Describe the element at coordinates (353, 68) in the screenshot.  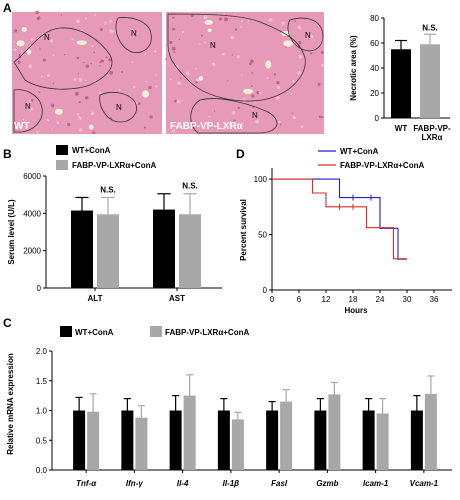
I see `y-axis-label: Necrotic area (%)` at that location.